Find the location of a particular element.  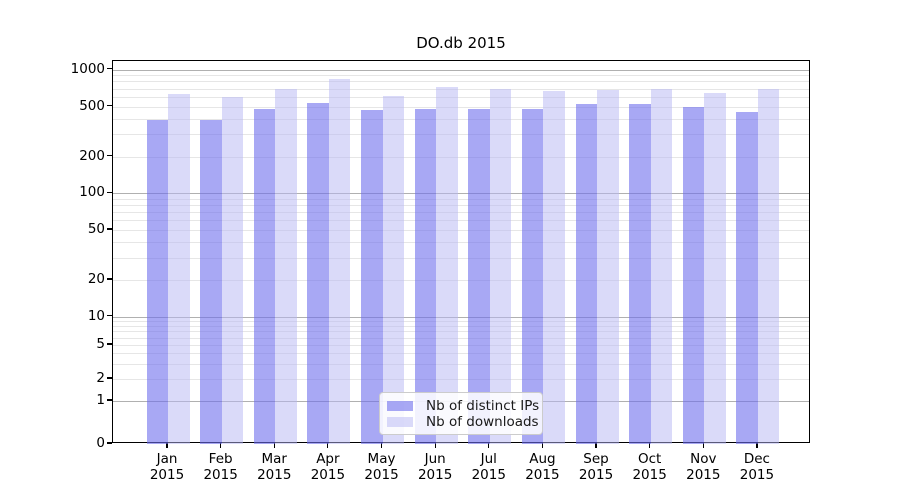

x-tick-mark-oct is located at coordinates (650, 445).